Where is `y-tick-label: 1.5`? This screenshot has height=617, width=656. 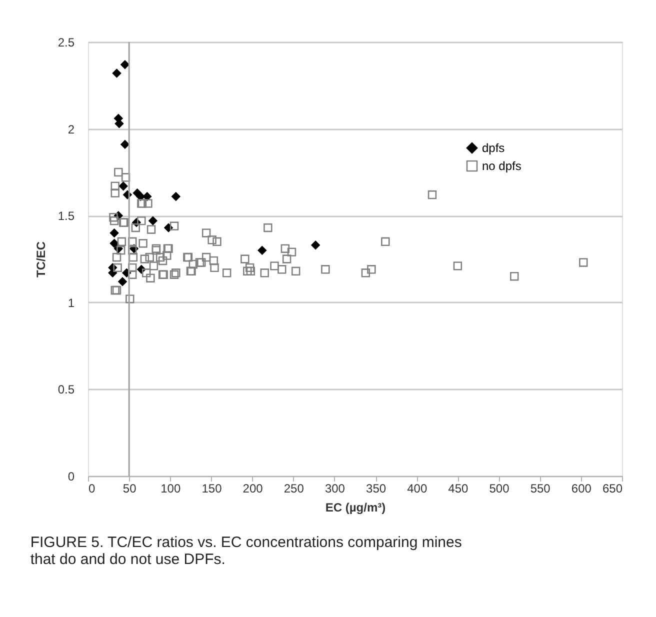 y-tick-label: 1.5 is located at coordinates (66, 216).